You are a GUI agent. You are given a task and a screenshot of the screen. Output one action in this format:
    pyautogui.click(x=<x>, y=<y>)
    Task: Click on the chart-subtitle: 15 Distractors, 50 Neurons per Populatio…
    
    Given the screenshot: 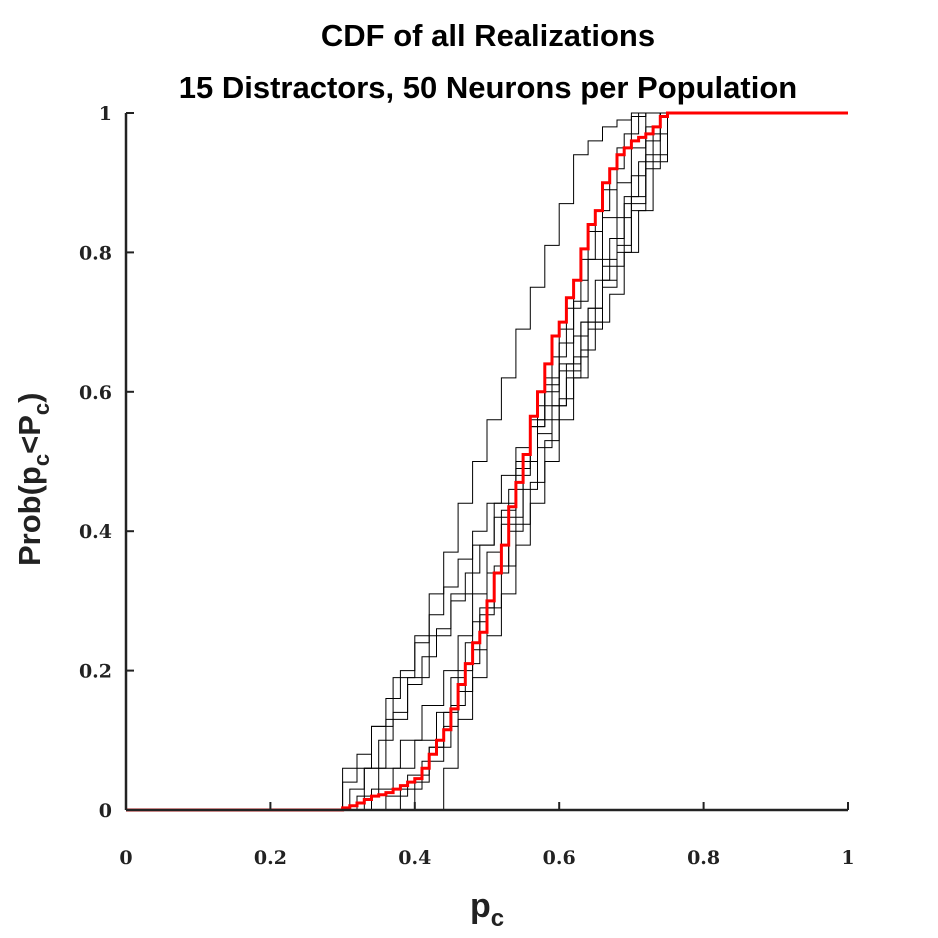 What is the action you would take?
    pyautogui.click(x=488, y=87)
    